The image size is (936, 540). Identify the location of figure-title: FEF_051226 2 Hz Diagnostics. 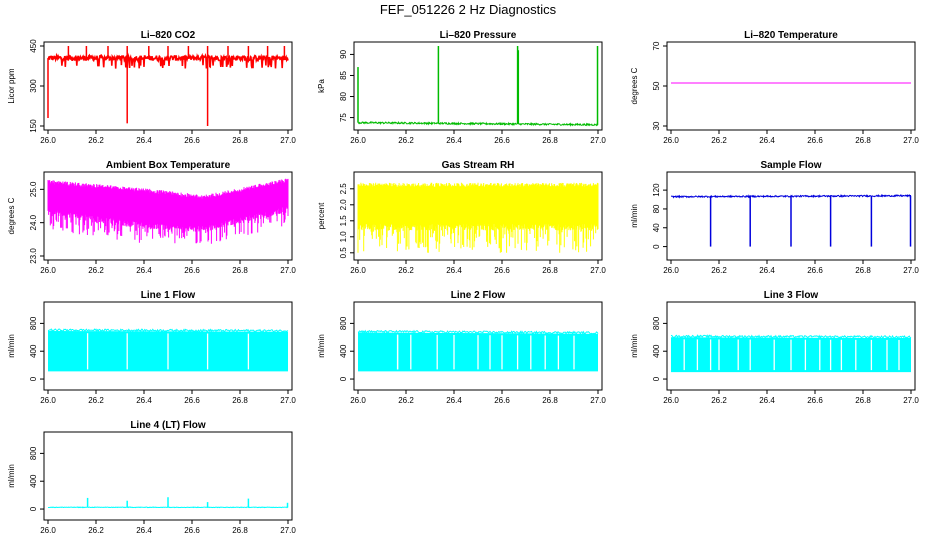
(468, 9).